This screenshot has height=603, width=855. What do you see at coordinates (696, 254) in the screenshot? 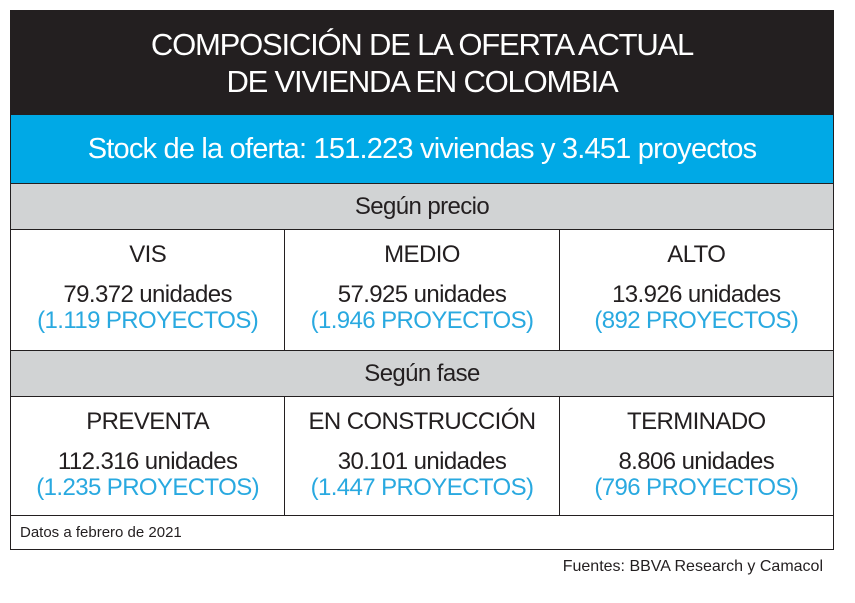
I see `category: ALTO` at bounding box center [696, 254].